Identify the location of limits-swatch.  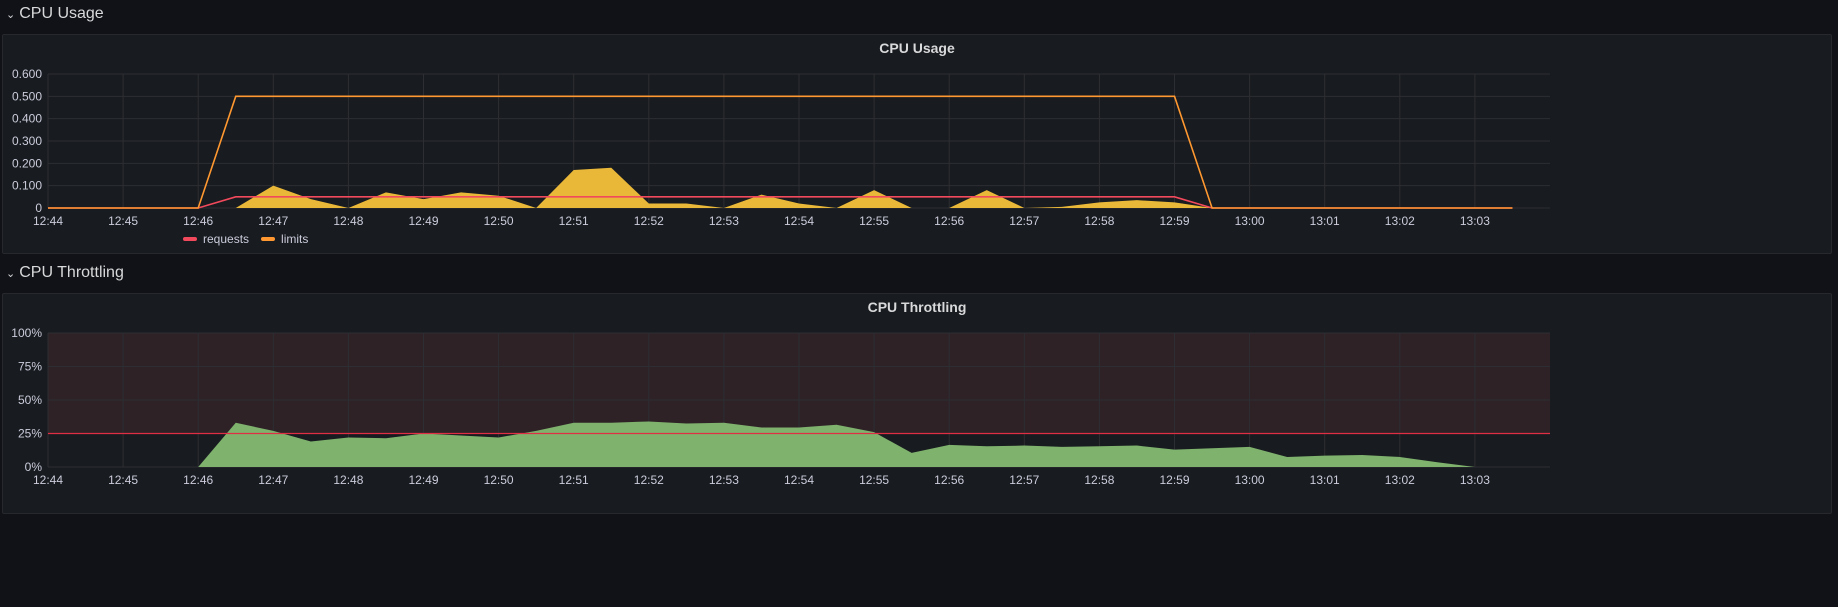
(268, 239).